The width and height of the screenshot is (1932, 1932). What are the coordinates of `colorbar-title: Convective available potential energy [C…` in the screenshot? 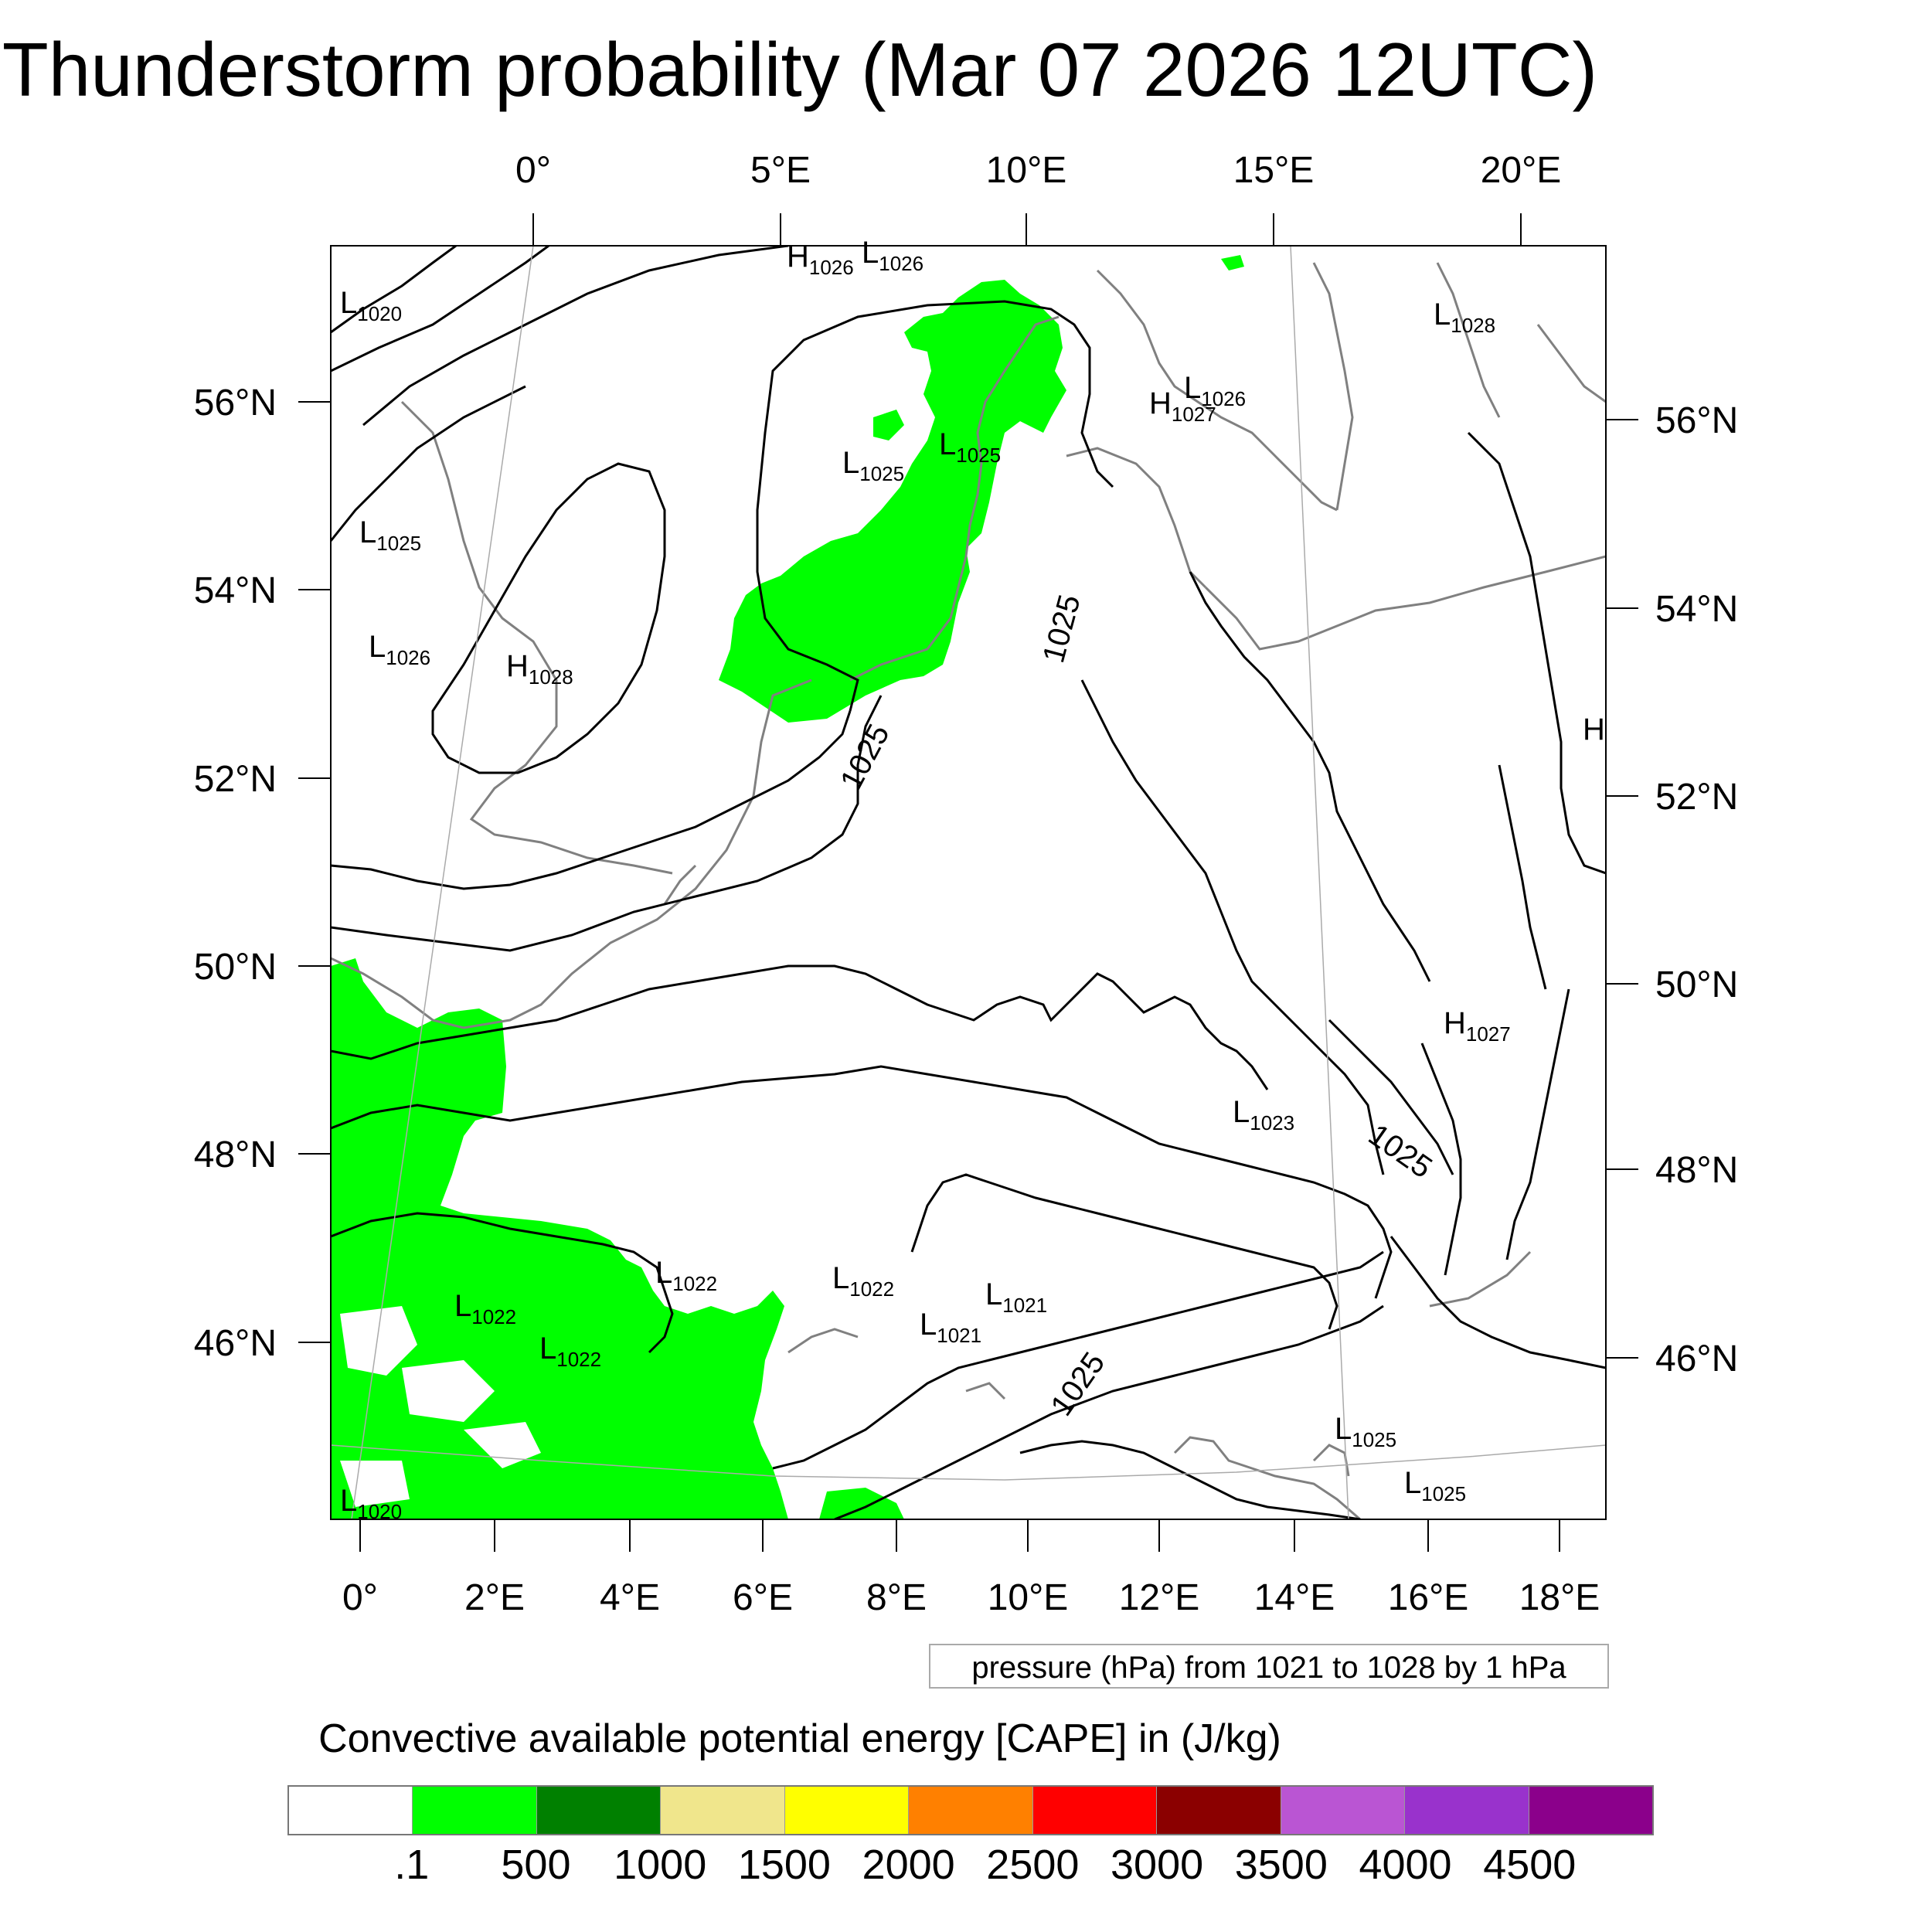 It's located at (800, 1739).